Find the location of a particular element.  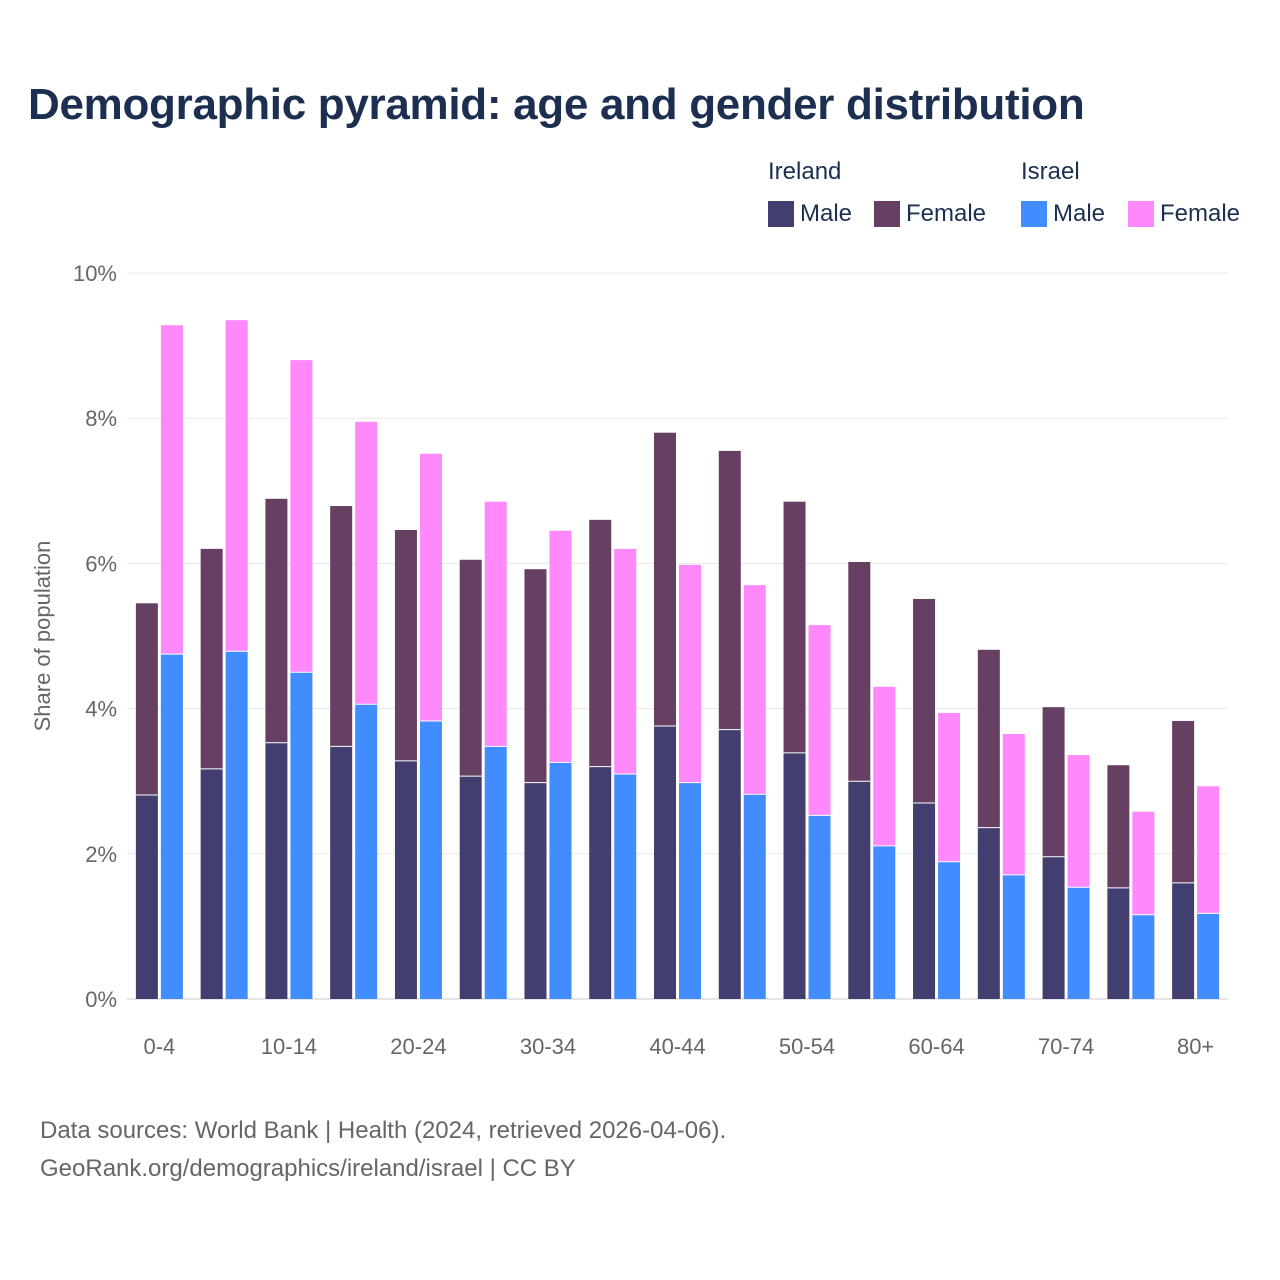

y-tick-label: 8% is located at coordinates (101, 418).